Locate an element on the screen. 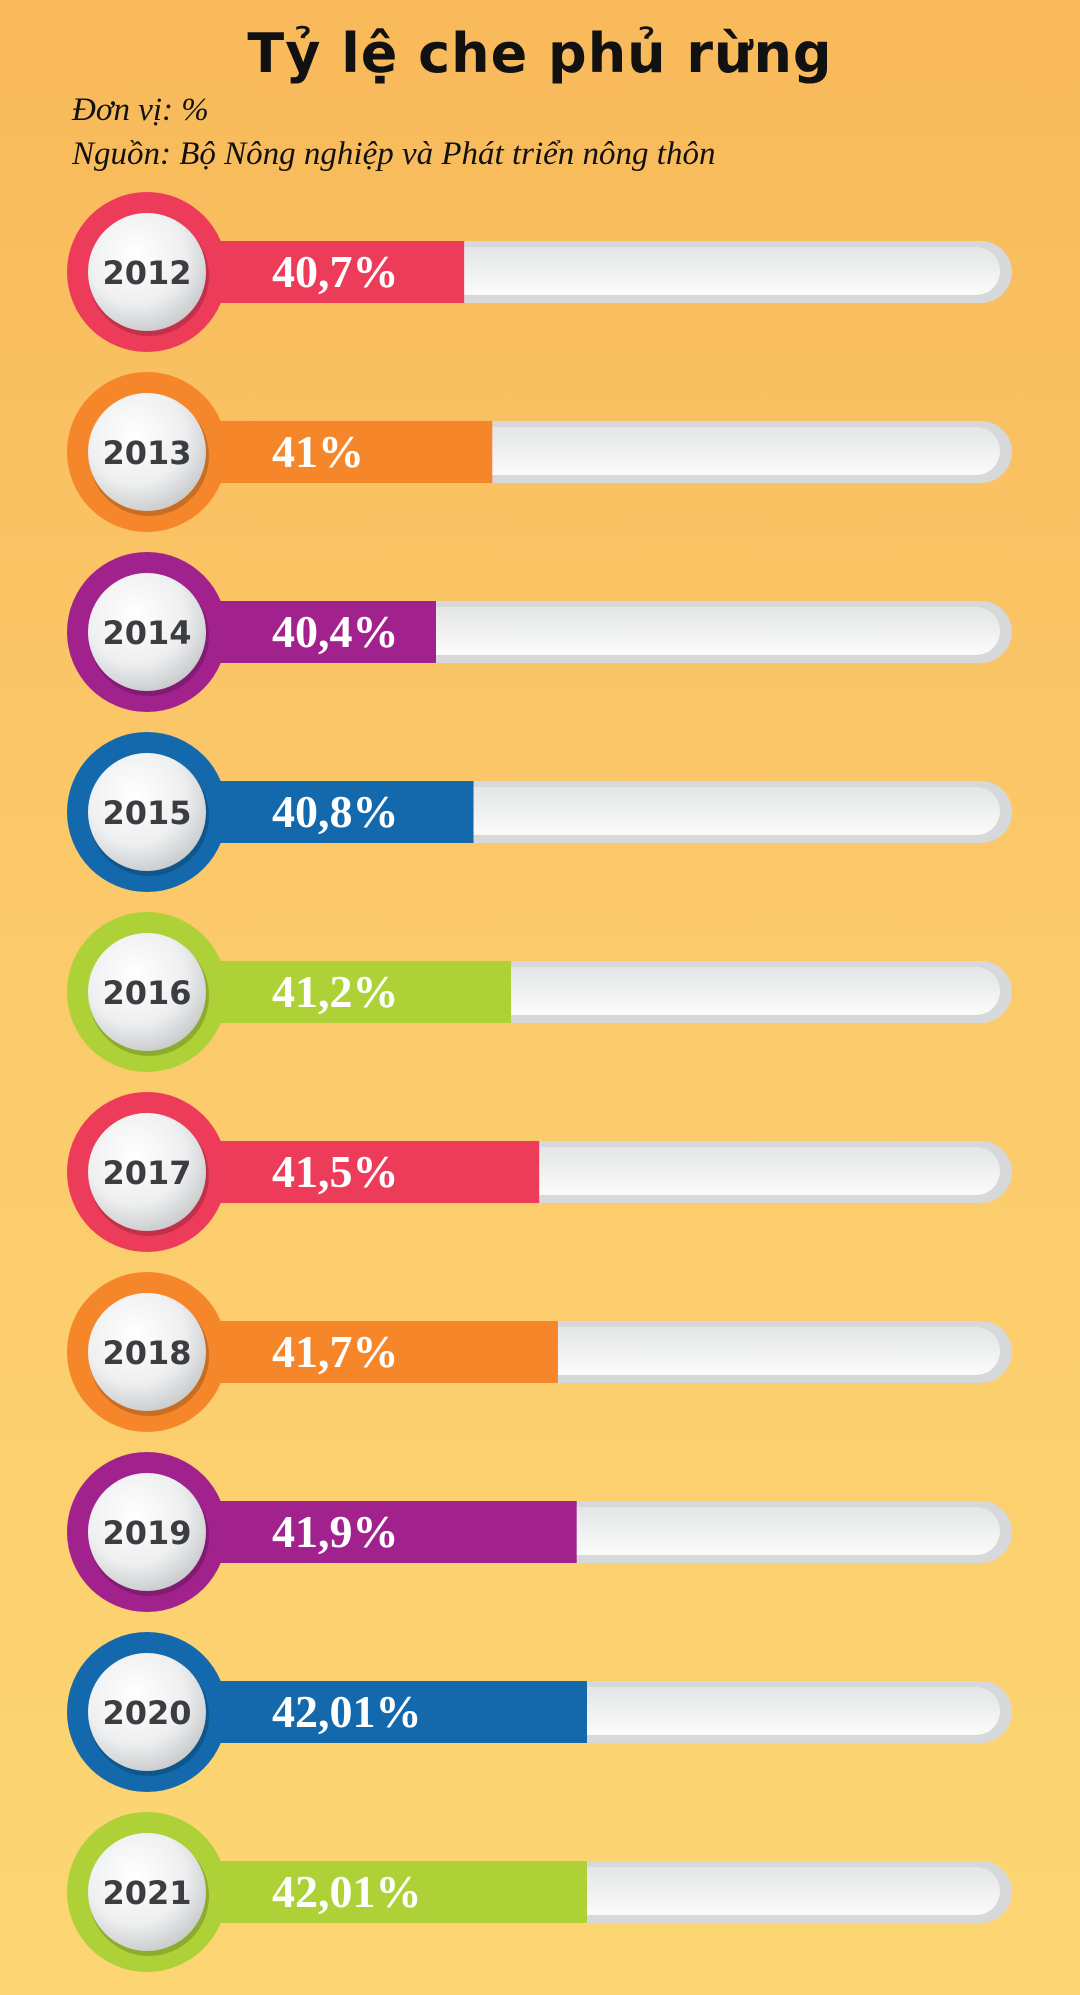  chart-title: Tỷ lệ che phủ rừng is located at coordinates (540, 53).